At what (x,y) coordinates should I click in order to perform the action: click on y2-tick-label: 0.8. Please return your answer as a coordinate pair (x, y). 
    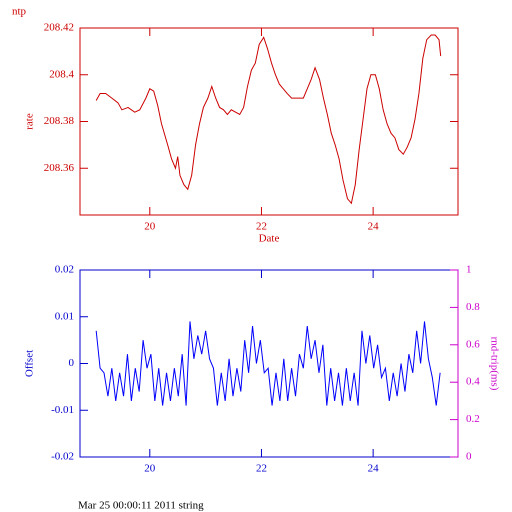
    Looking at the image, I should click on (473, 307).